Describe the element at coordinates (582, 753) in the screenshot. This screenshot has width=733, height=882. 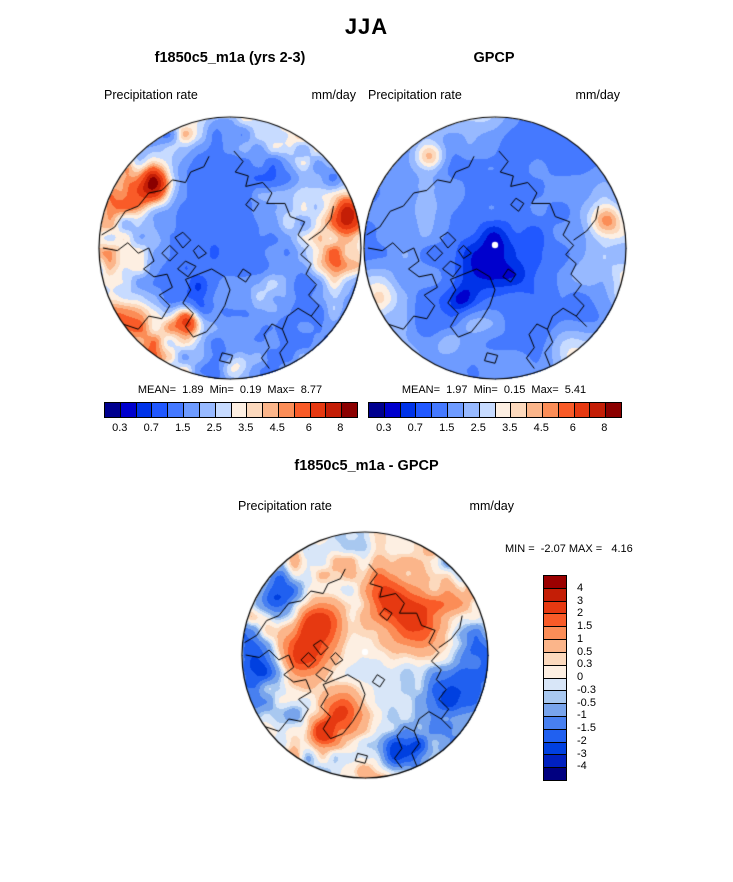
I see `colorbar-tick-label: -3` at that location.